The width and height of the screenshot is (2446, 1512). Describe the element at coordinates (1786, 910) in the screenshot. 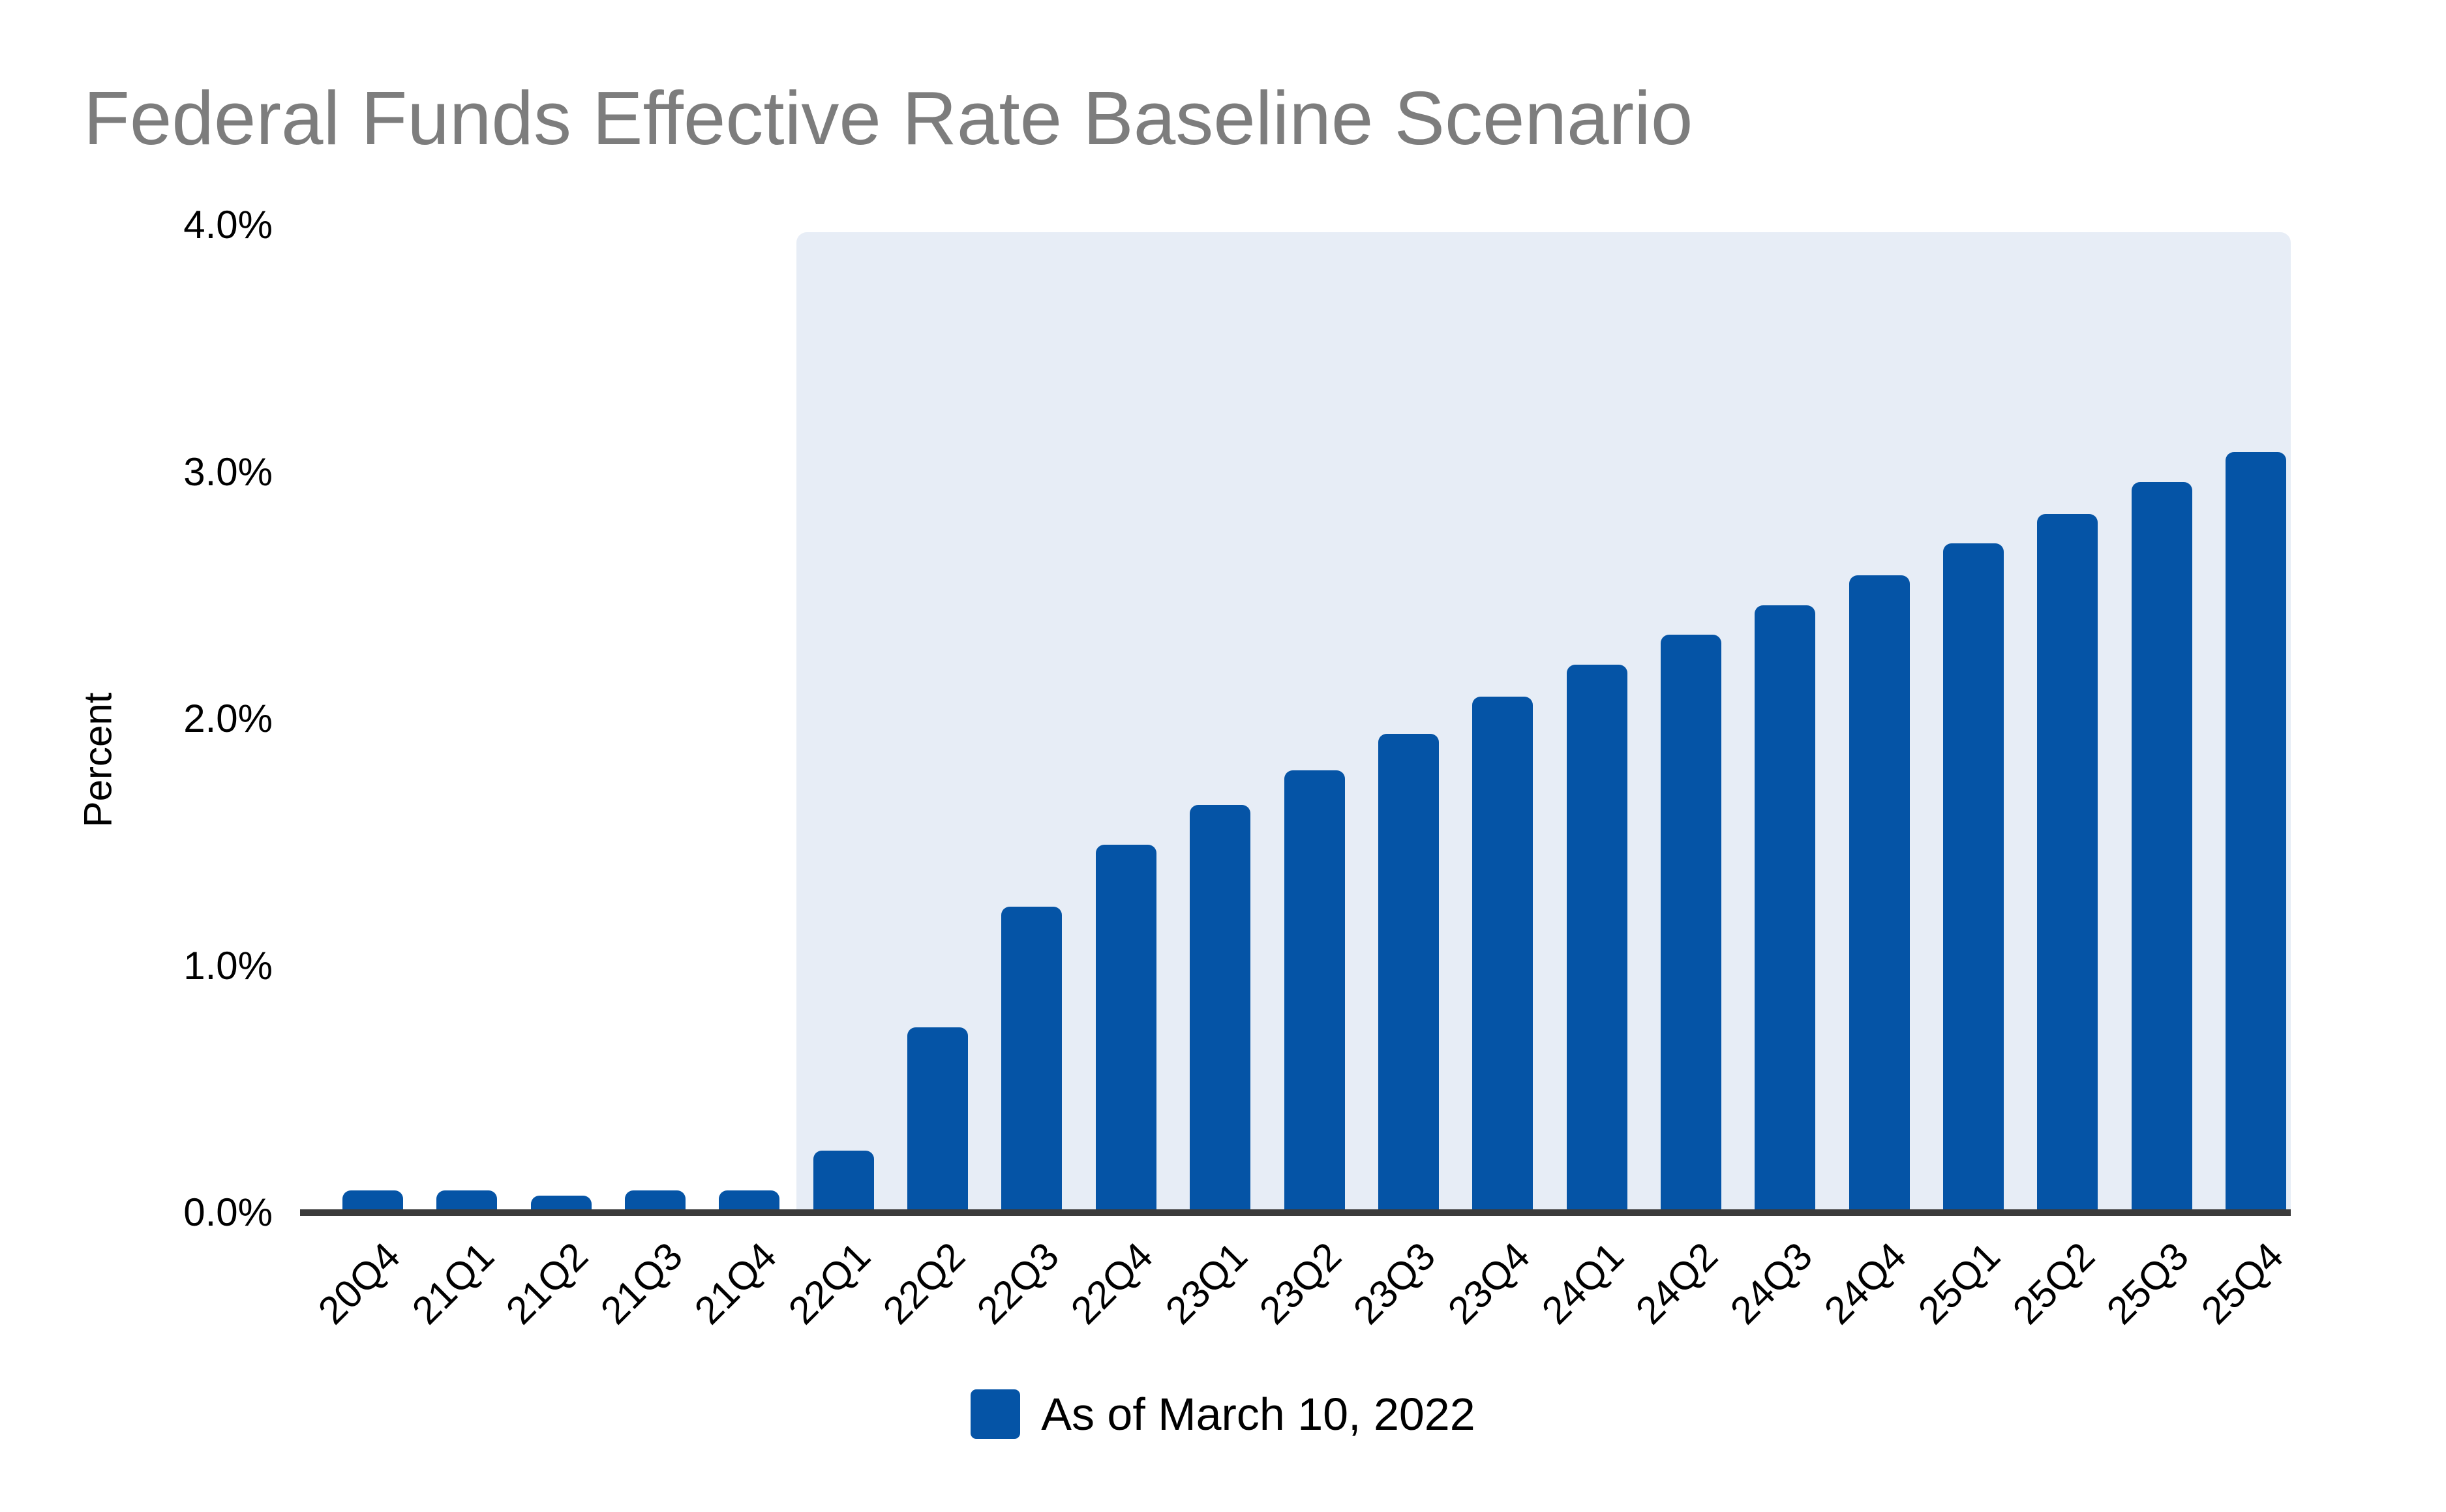

I see `bar-24Q3` at that location.